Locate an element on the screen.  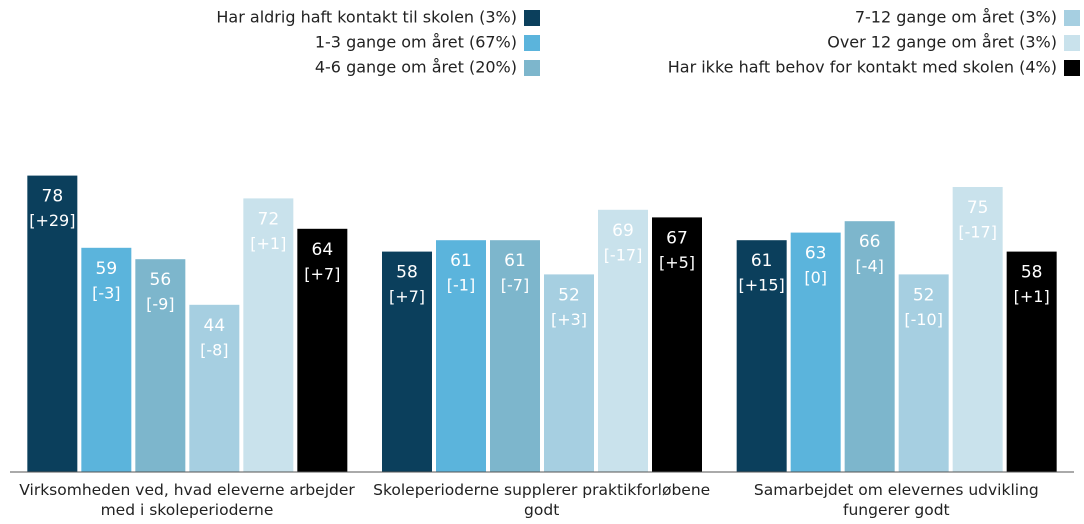
change-label: [+3] is located at coordinates (569, 319).